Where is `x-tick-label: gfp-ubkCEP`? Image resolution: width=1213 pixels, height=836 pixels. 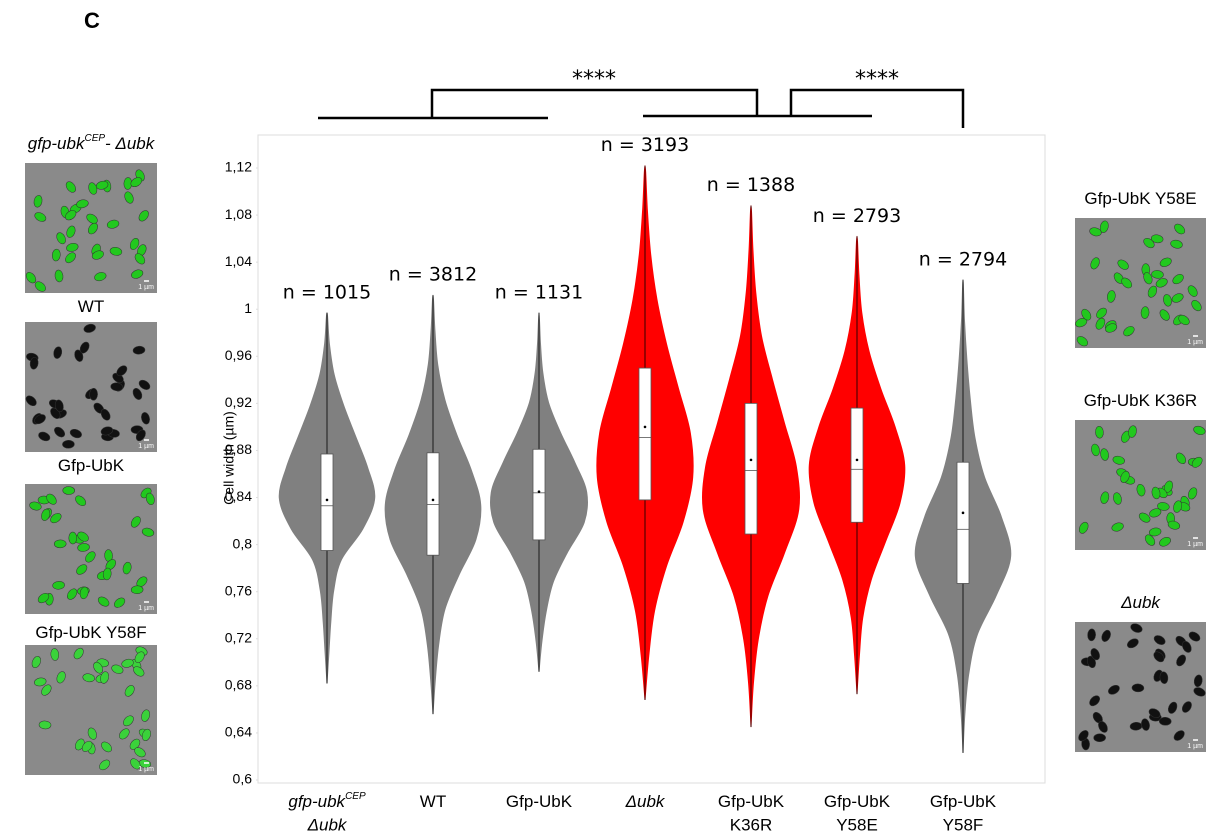
x-tick-label: gfp-ubkCEP is located at coordinates (327, 801).